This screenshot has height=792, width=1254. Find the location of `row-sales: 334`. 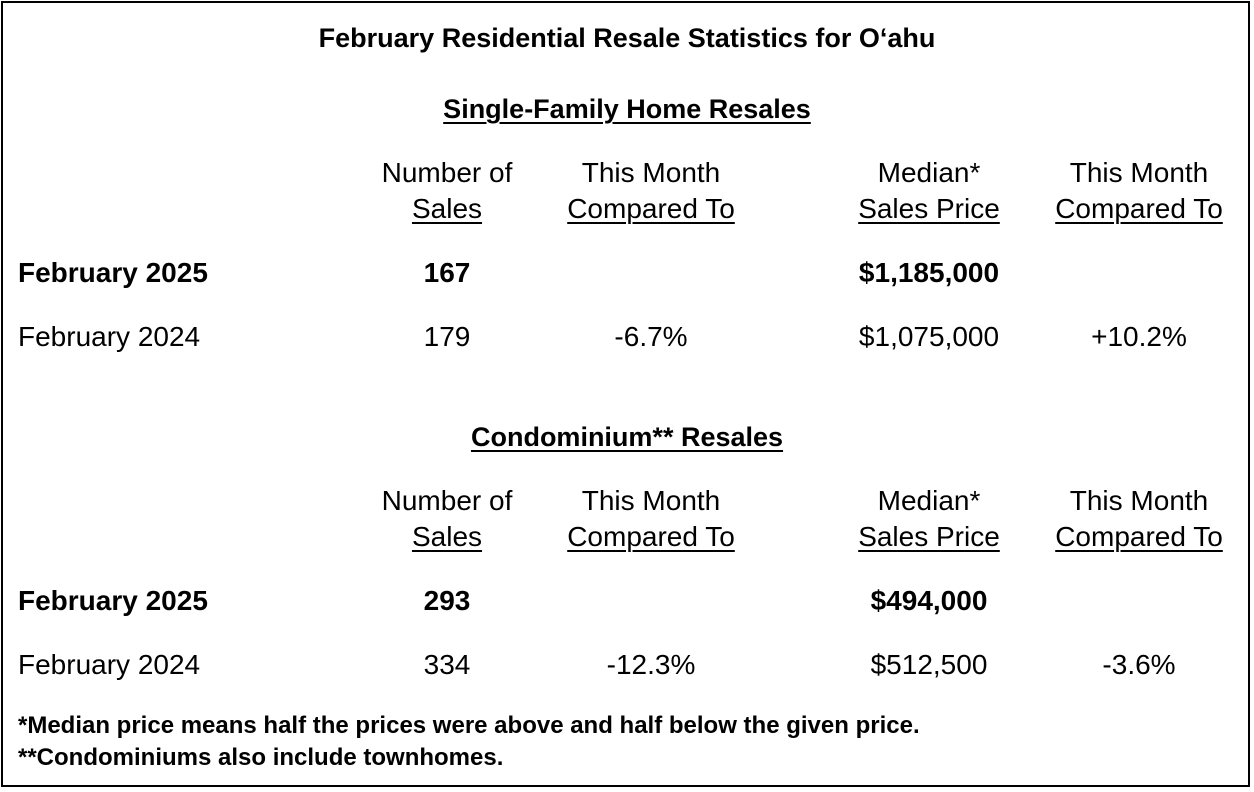

row-sales: 334 is located at coordinates (447, 664).